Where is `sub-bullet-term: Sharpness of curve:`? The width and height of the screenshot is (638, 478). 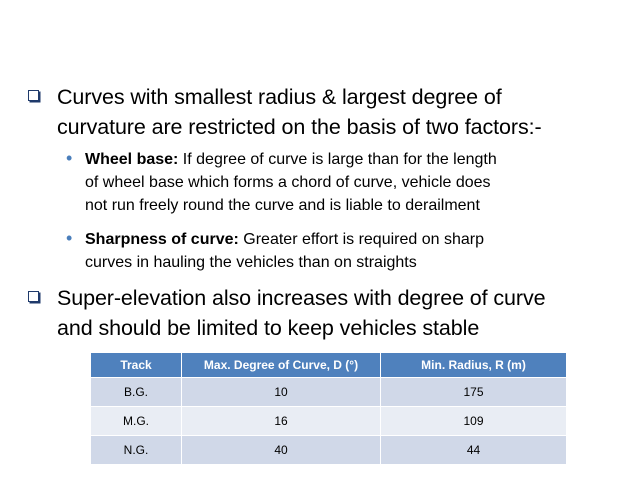 sub-bullet-term: Sharpness of curve: is located at coordinates (162, 239).